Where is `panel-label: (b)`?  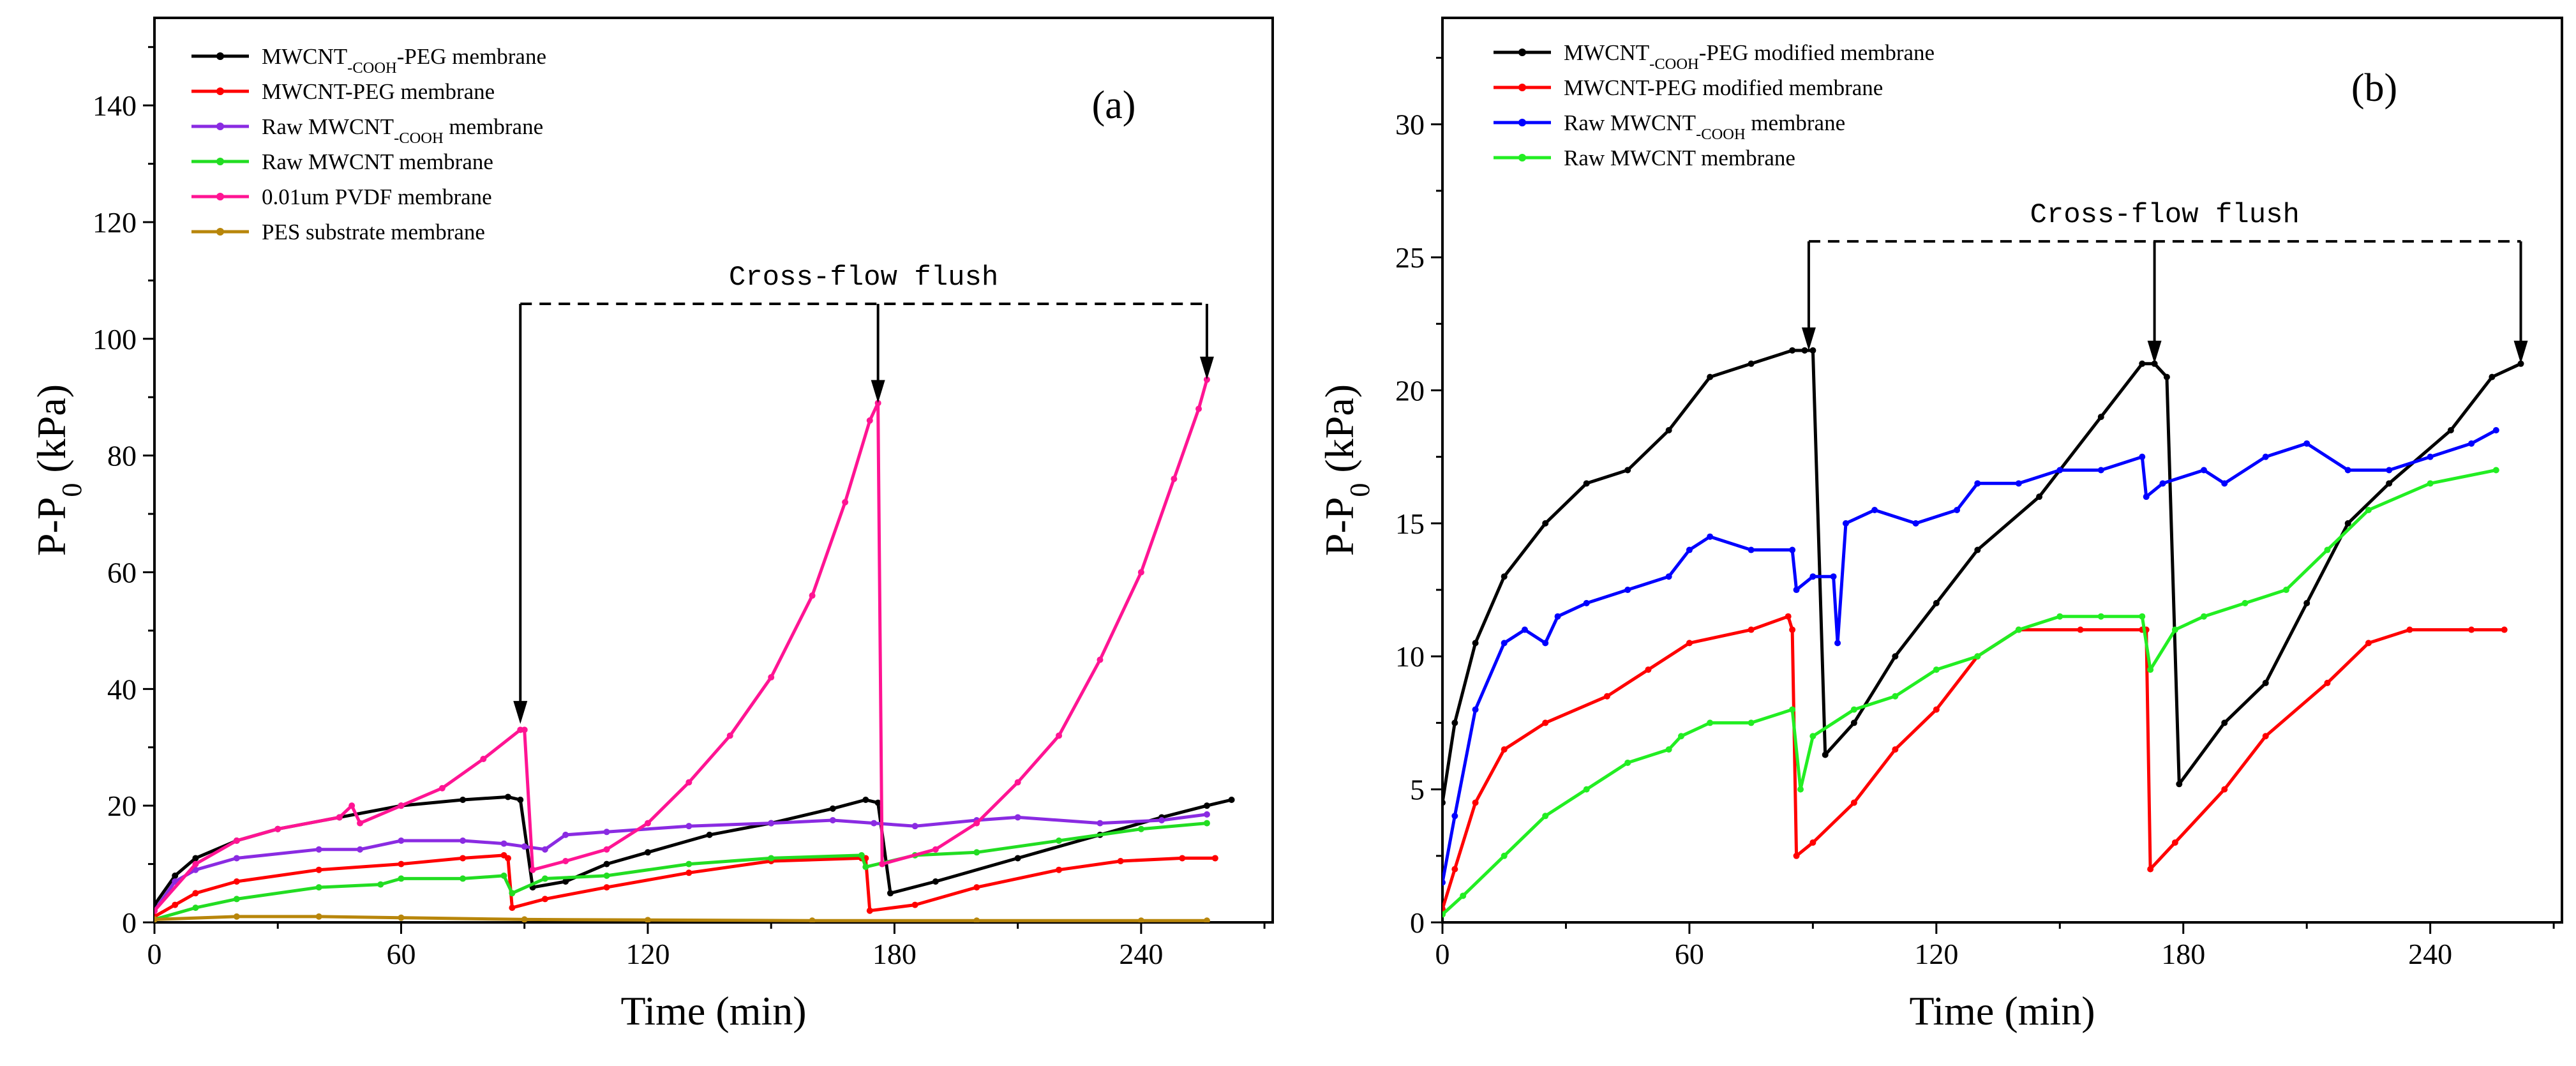 panel-label: (b) is located at coordinates (2374, 88).